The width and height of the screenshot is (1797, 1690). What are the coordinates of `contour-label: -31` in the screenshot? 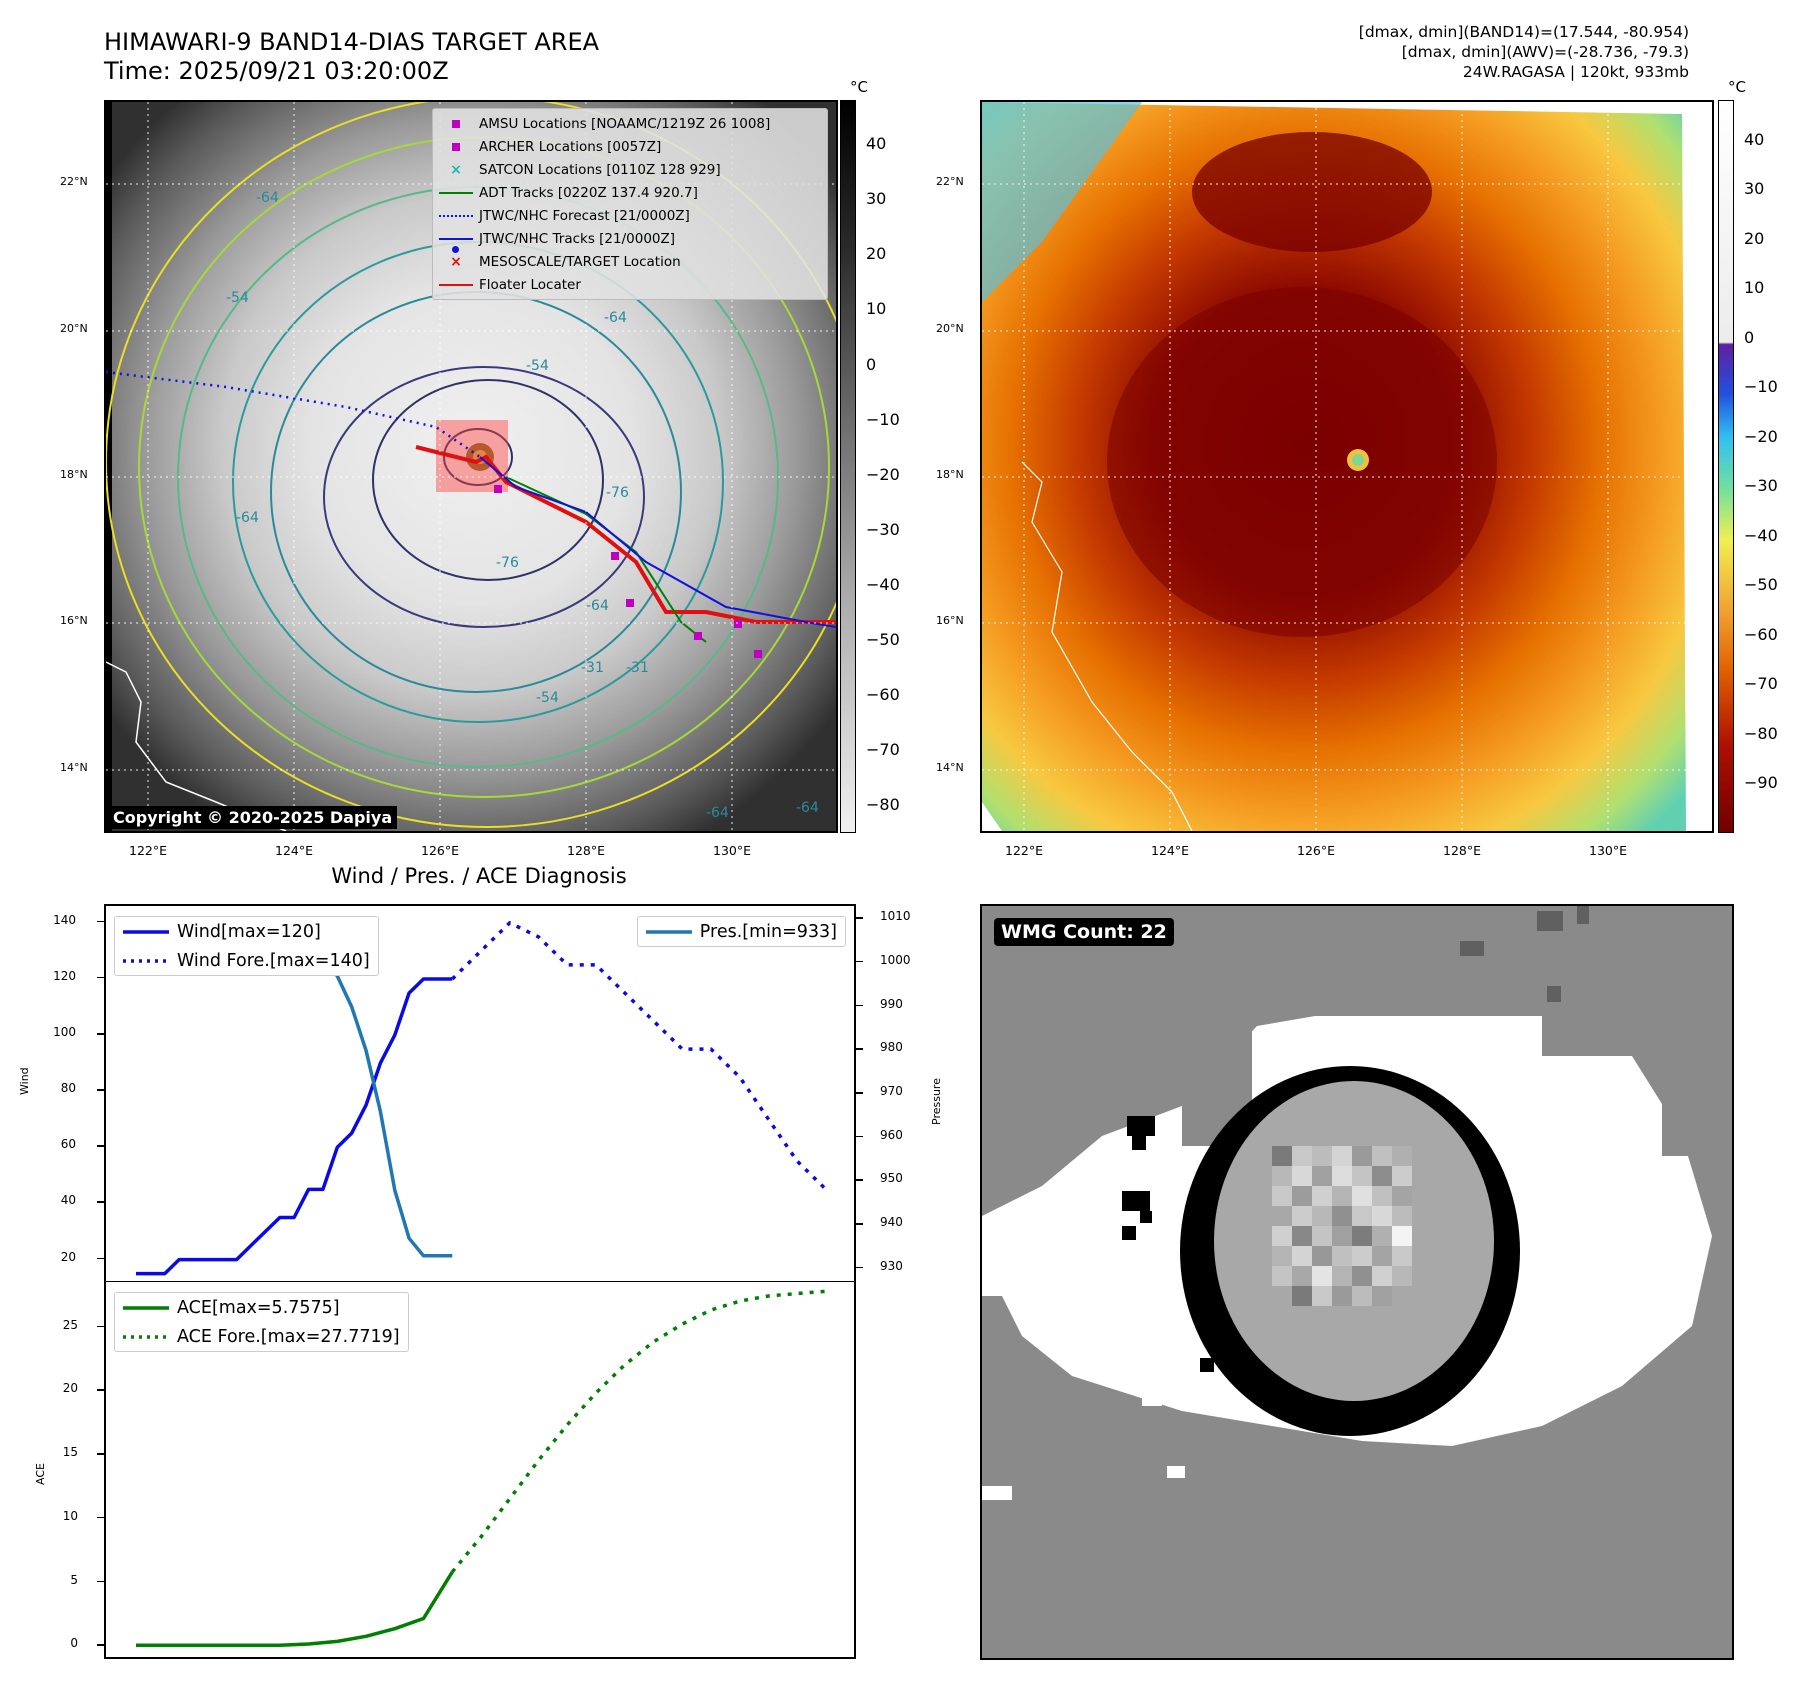 It's located at (637, 668).